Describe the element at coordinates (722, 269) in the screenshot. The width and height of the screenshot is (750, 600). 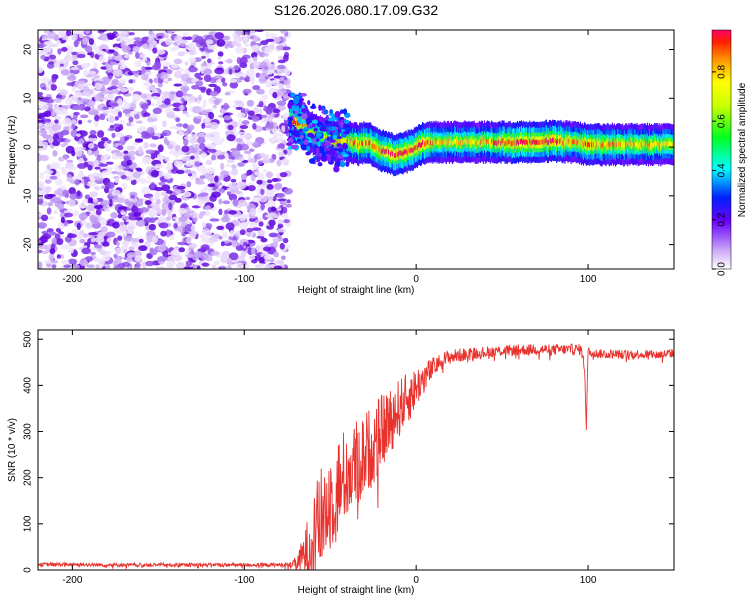
I see `colorbar-tick-label: 0.0` at that location.